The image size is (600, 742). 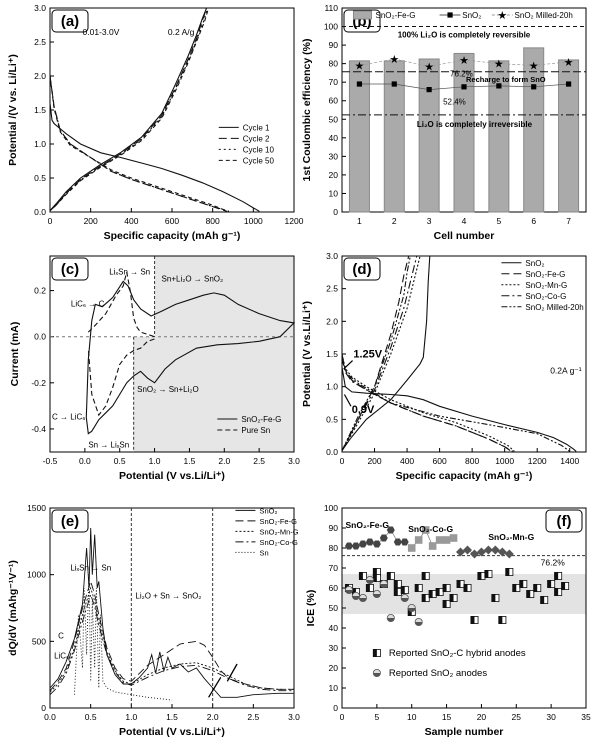 I want to click on annotation-series: SnO₂-Co-G, so click(x=430, y=529).